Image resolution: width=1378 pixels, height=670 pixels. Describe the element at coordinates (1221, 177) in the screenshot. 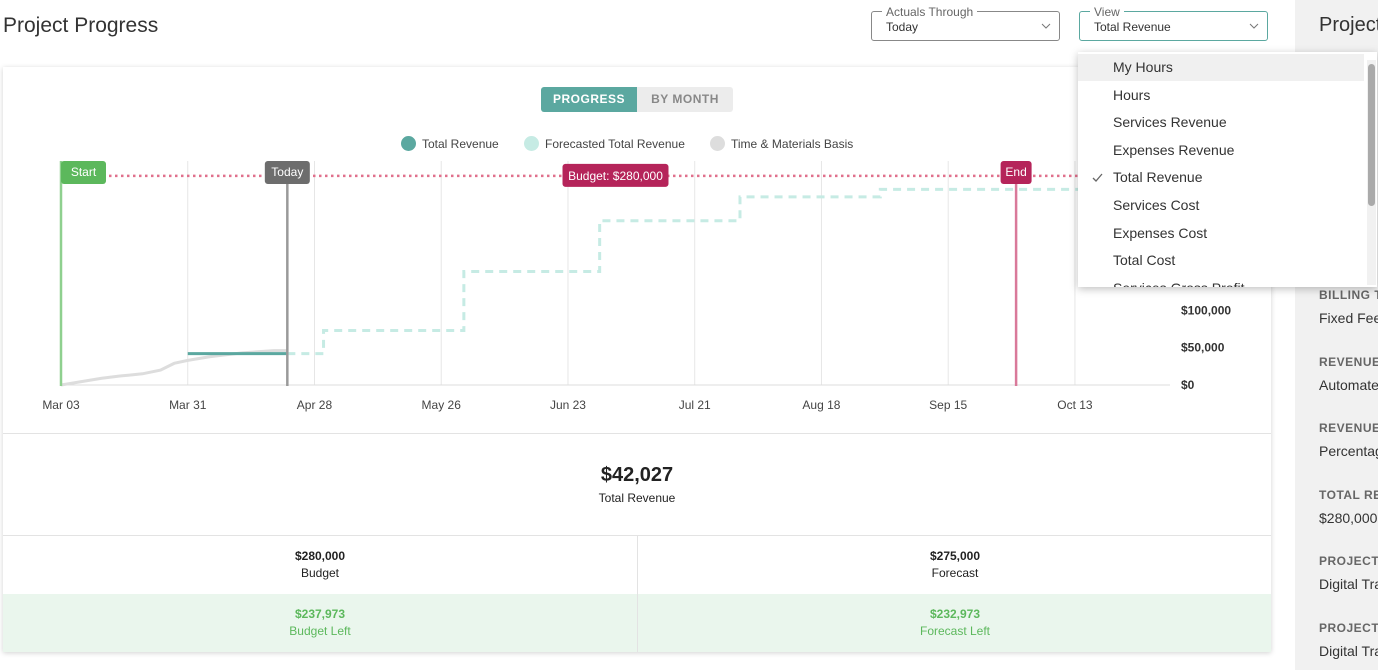

I see `menu-option: Total Revenue` at that location.